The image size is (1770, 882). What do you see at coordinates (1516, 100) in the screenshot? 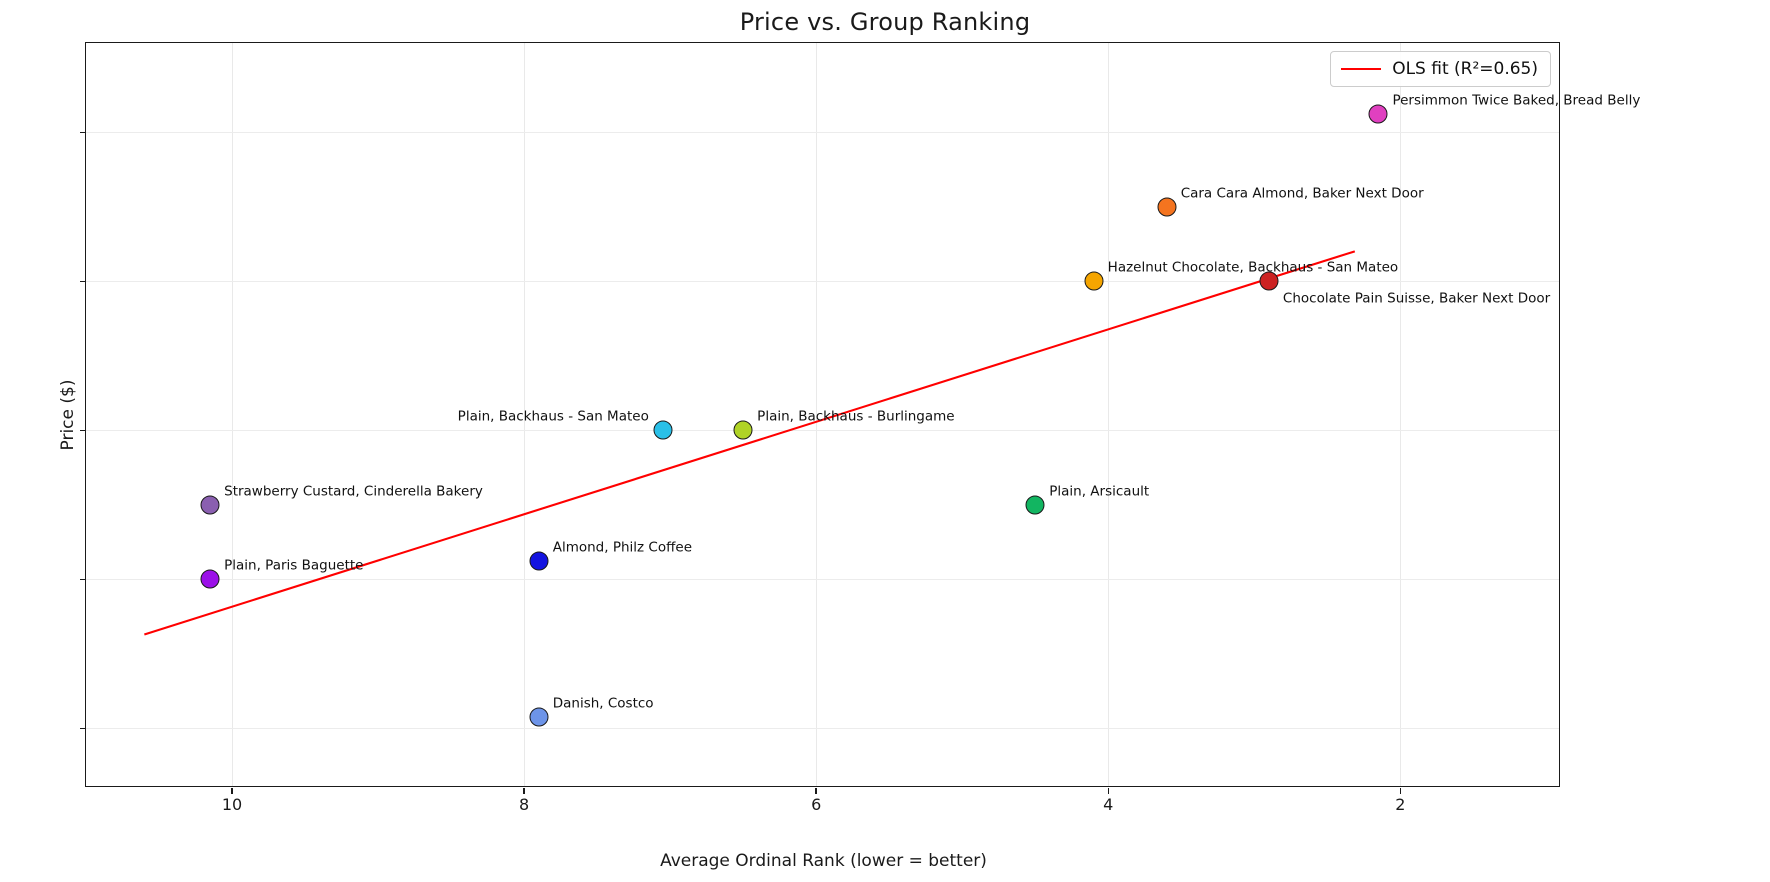
I see `data-point-label: Persimmon Twice Baked, Bread Belly` at bounding box center [1516, 100].